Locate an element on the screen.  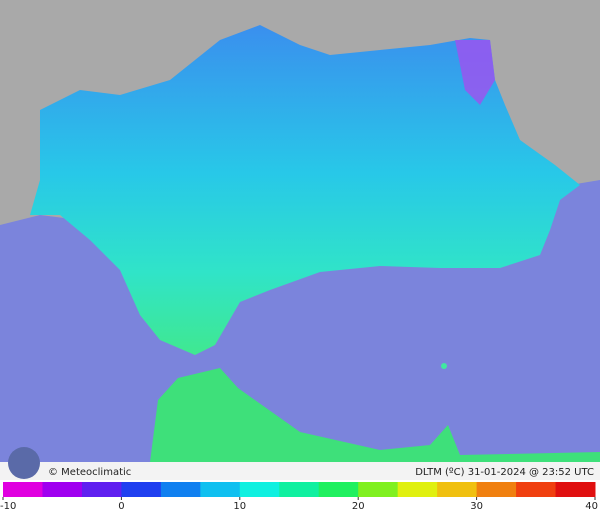
colorbar: -10 0 10 20 30 40 is located at coordinates (299, 497).